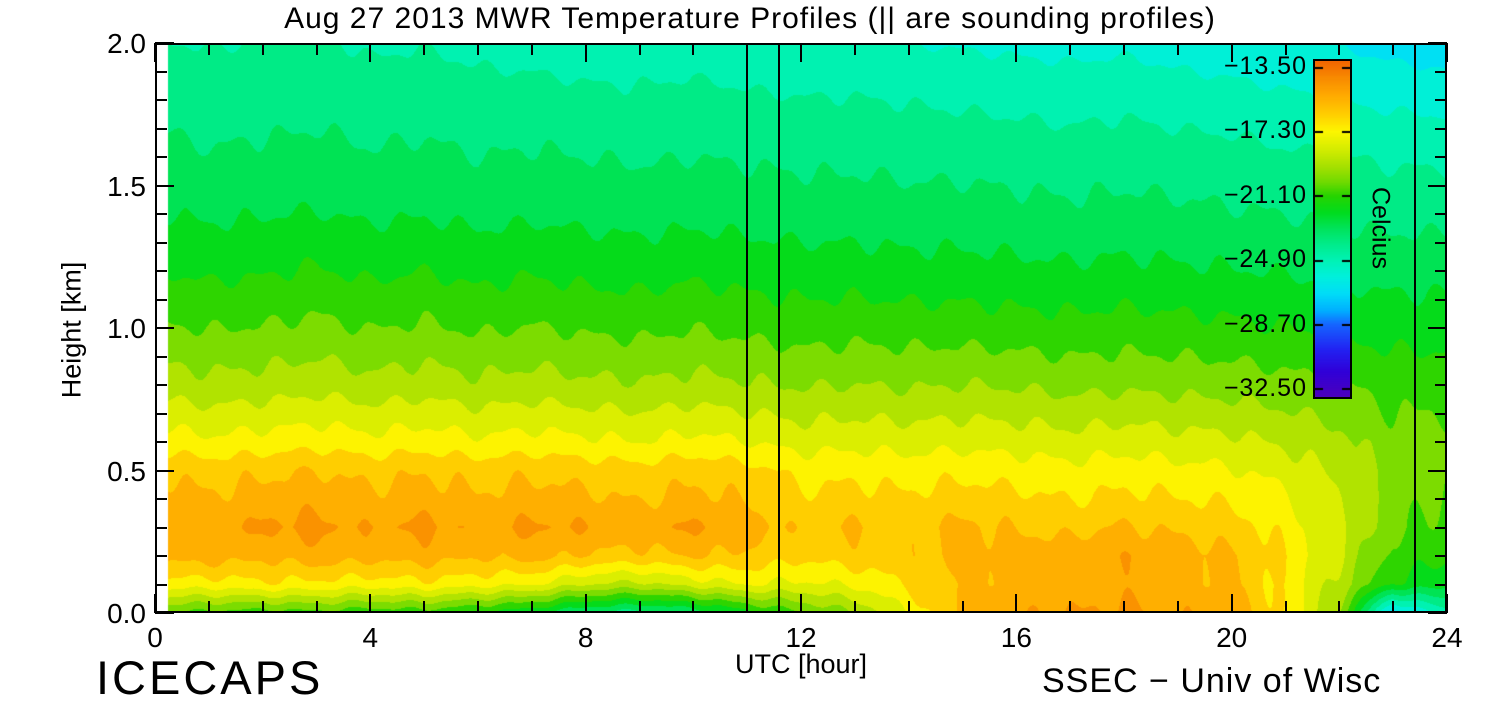 The image size is (1500, 705). Describe the element at coordinates (1265, 65) in the screenshot. I see `colorbar-tick-label: −13.50` at that location.